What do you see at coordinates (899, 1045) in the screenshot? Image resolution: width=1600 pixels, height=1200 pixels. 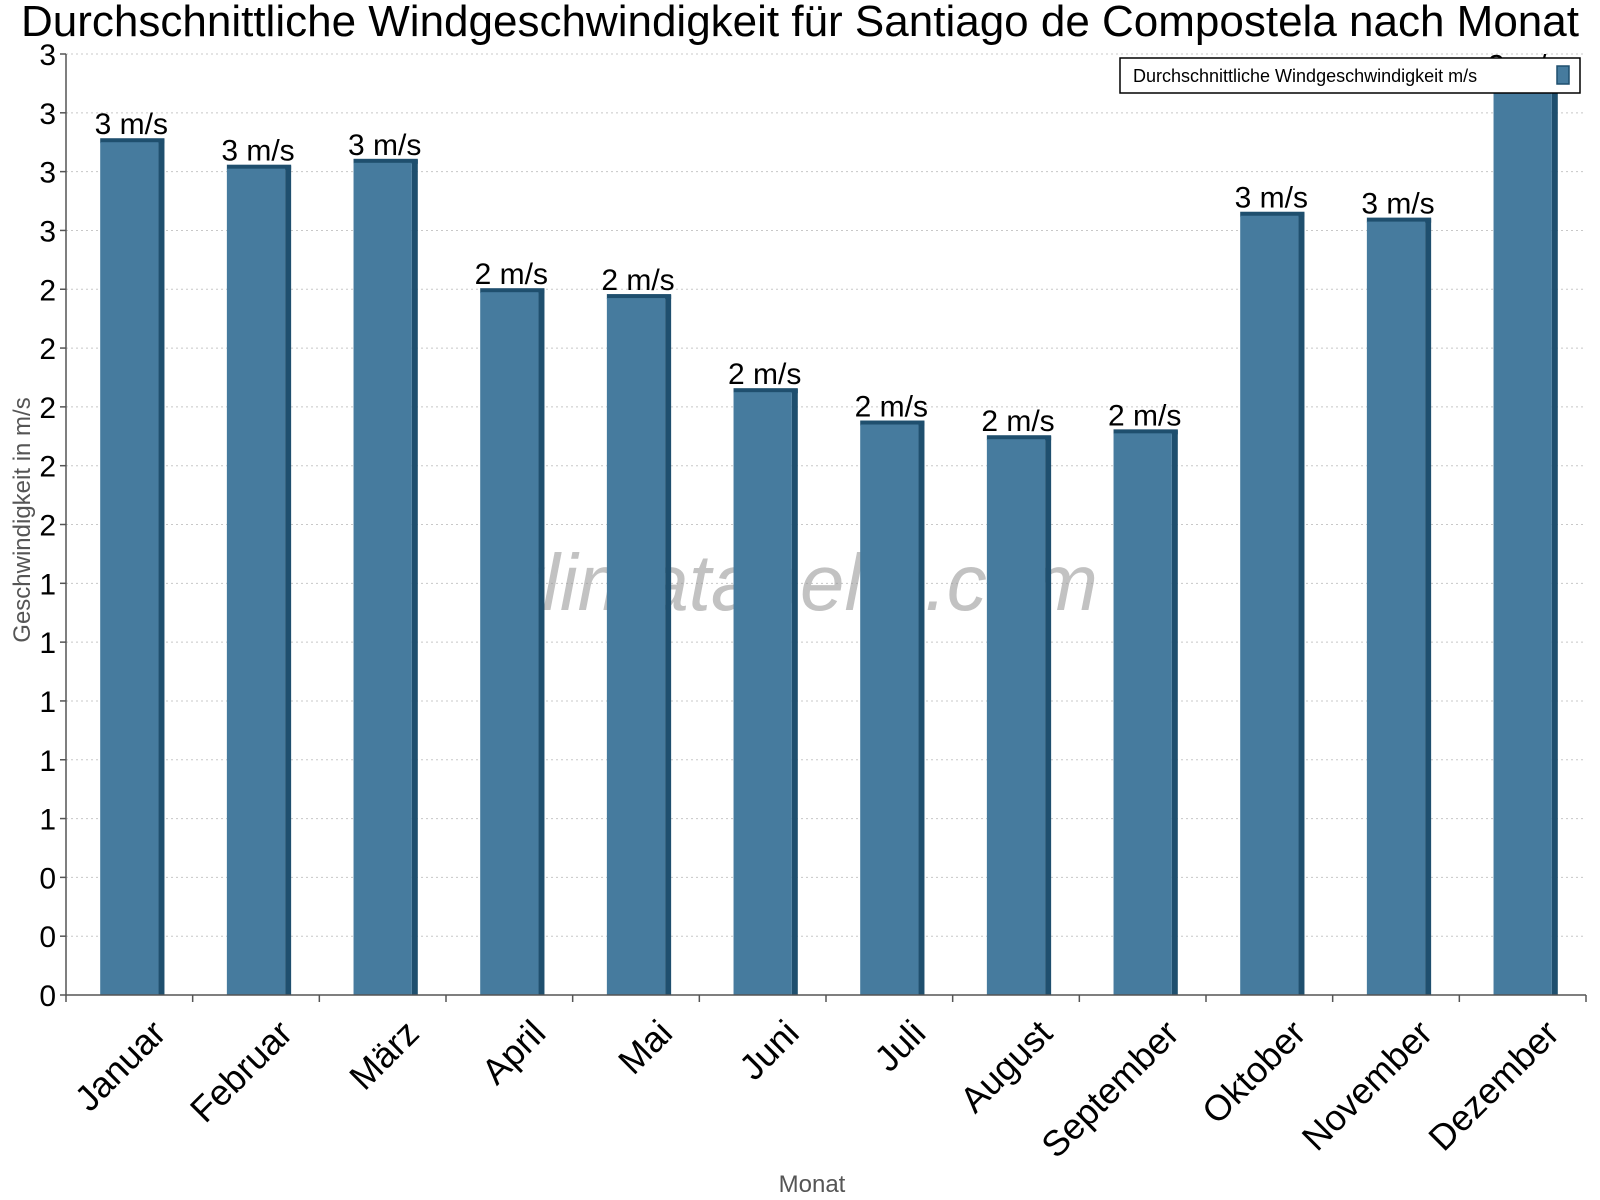 I see `x-tick-label: Juli` at bounding box center [899, 1045].